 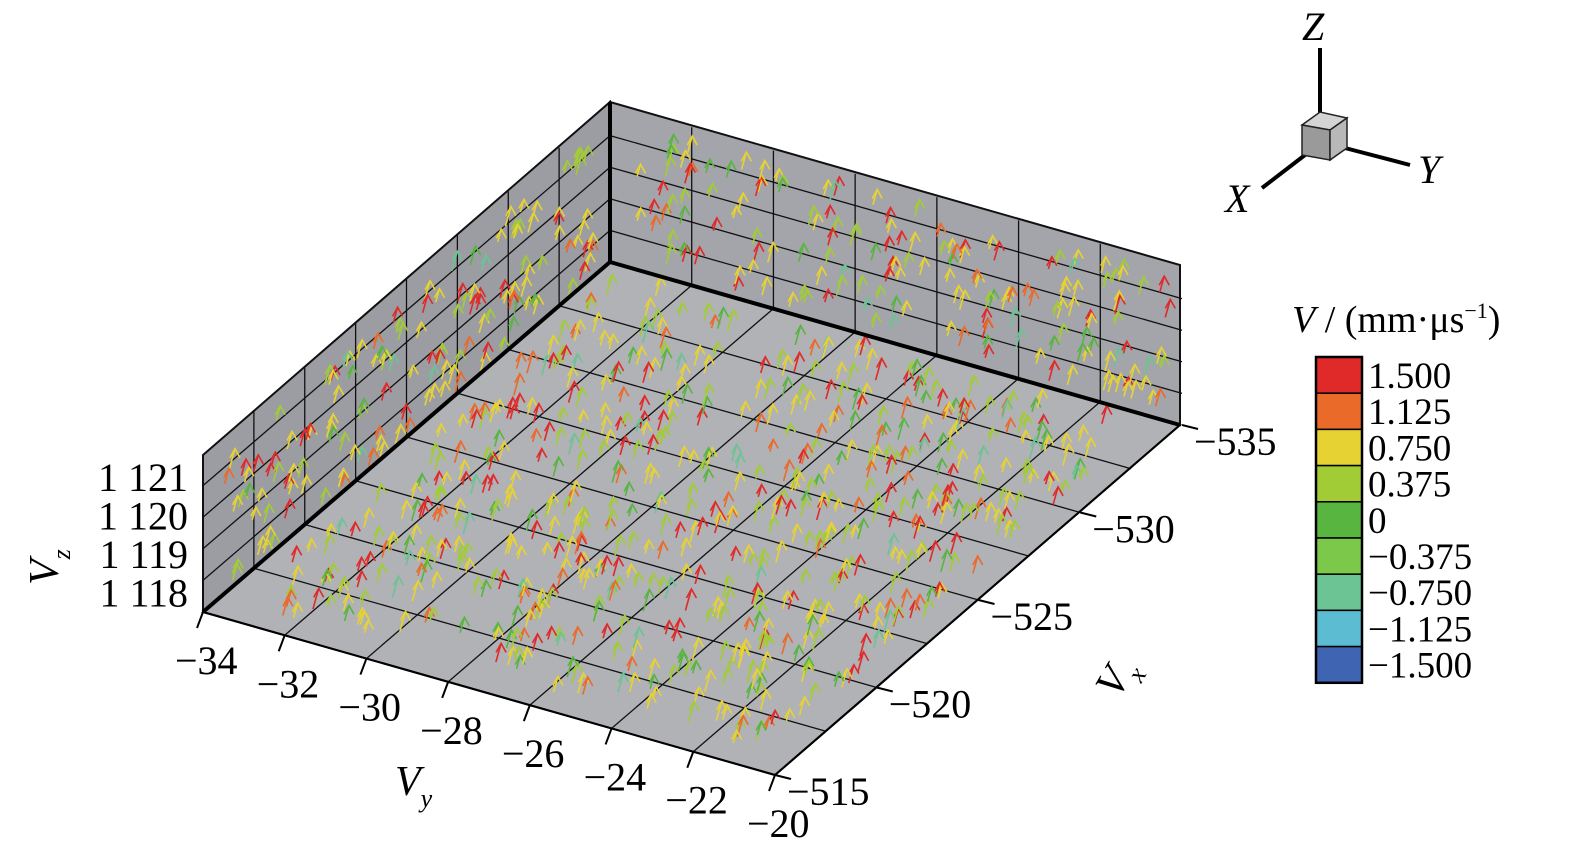 I want to click on legend-label: −1.500, so click(x=1420, y=666).